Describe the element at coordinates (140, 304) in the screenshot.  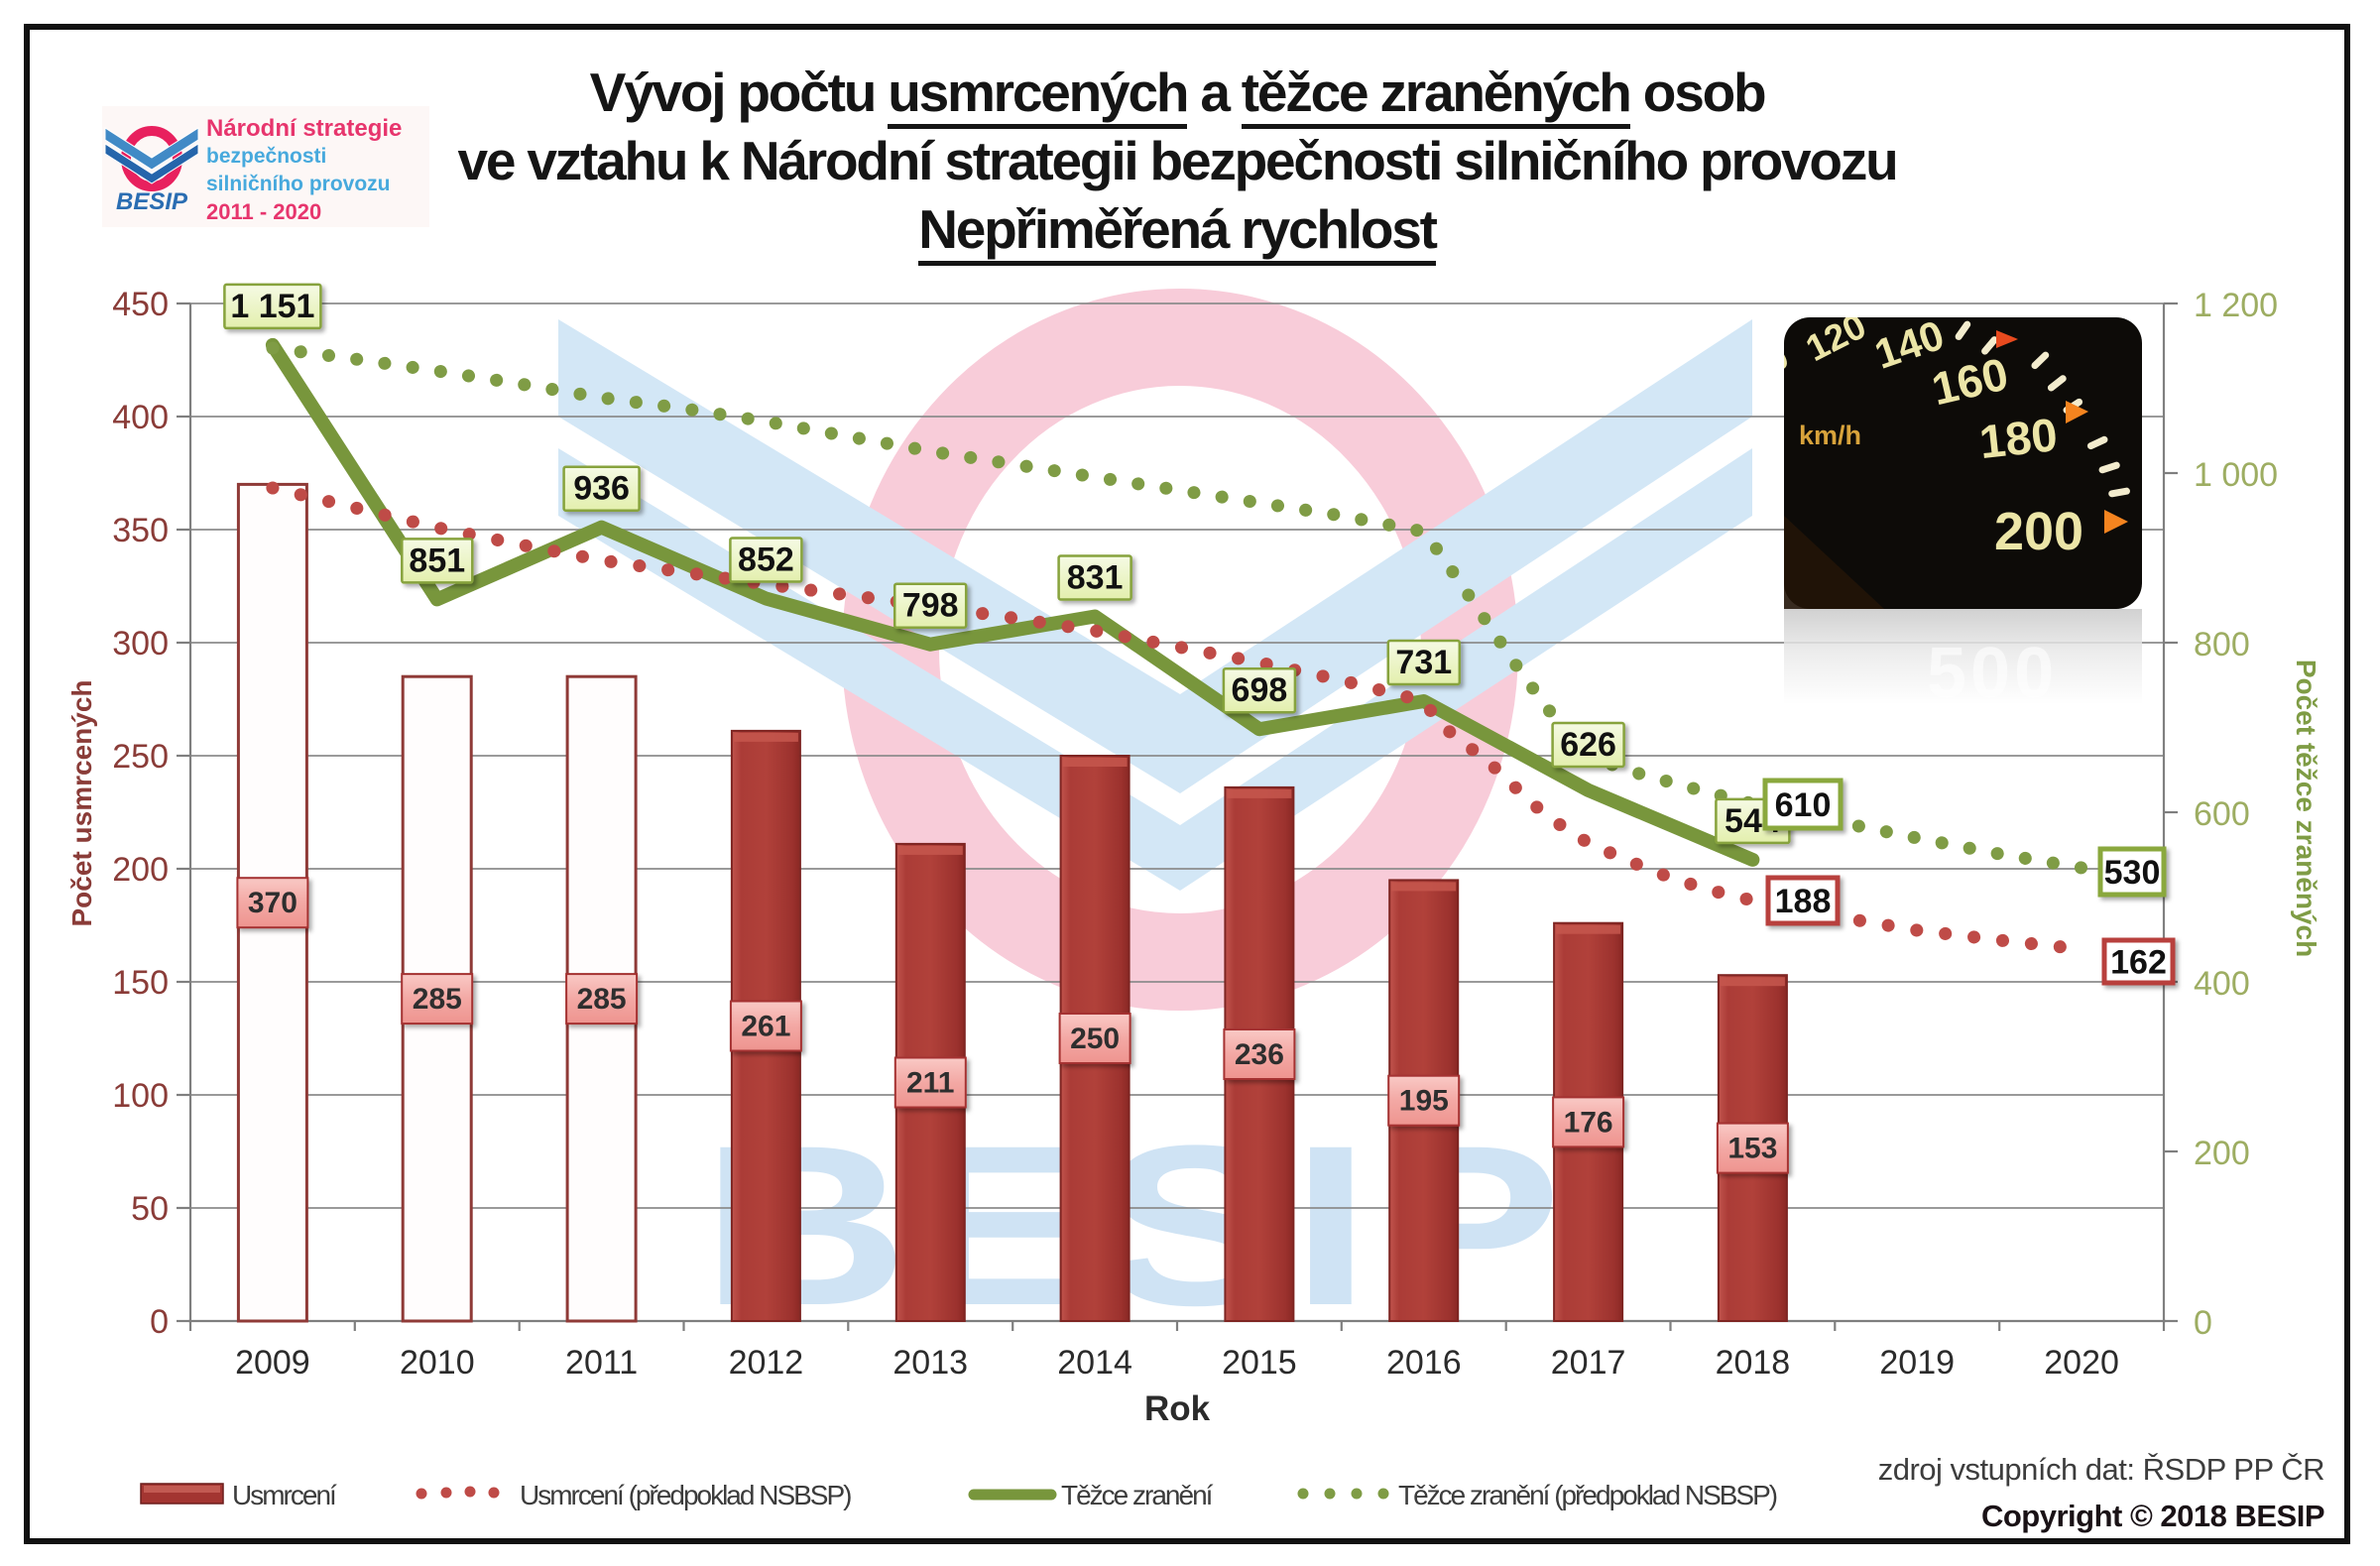
I see `svg-text: 450` at that location.